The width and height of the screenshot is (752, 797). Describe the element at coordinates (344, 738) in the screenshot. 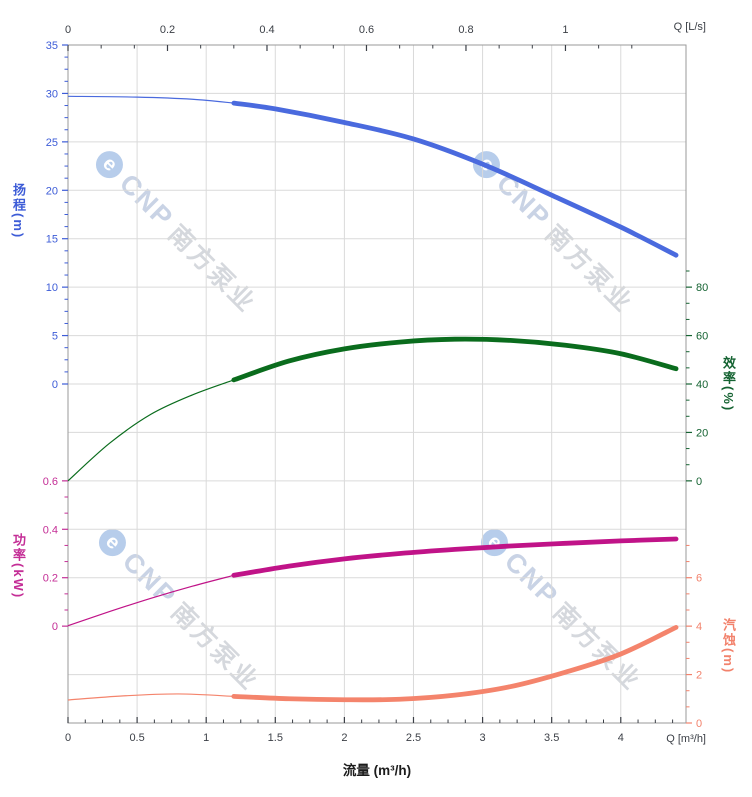

I see `bottom-tick-label: 2` at that location.